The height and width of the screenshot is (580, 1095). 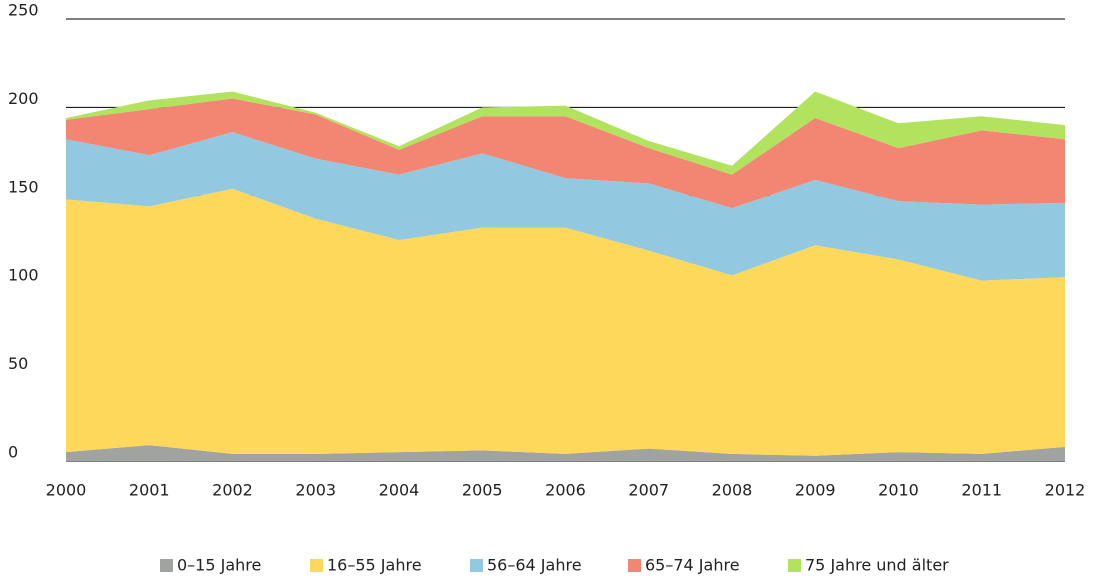 I want to click on x-tick-label: 2000, so click(x=66, y=490).